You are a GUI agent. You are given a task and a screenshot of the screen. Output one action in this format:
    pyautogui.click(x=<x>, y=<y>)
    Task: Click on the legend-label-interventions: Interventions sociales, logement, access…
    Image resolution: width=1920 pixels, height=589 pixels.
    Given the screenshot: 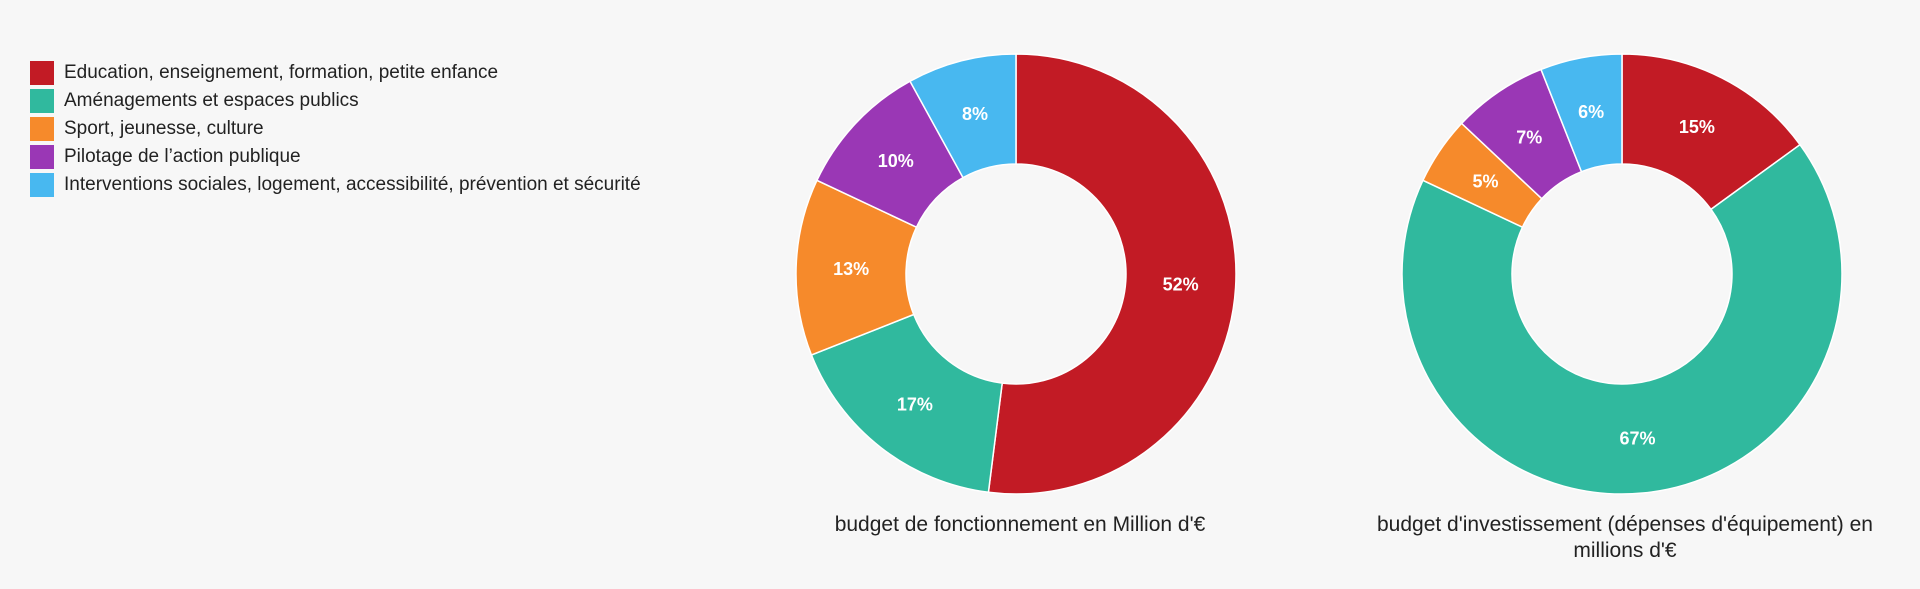 What is the action you would take?
    pyautogui.click(x=352, y=184)
    